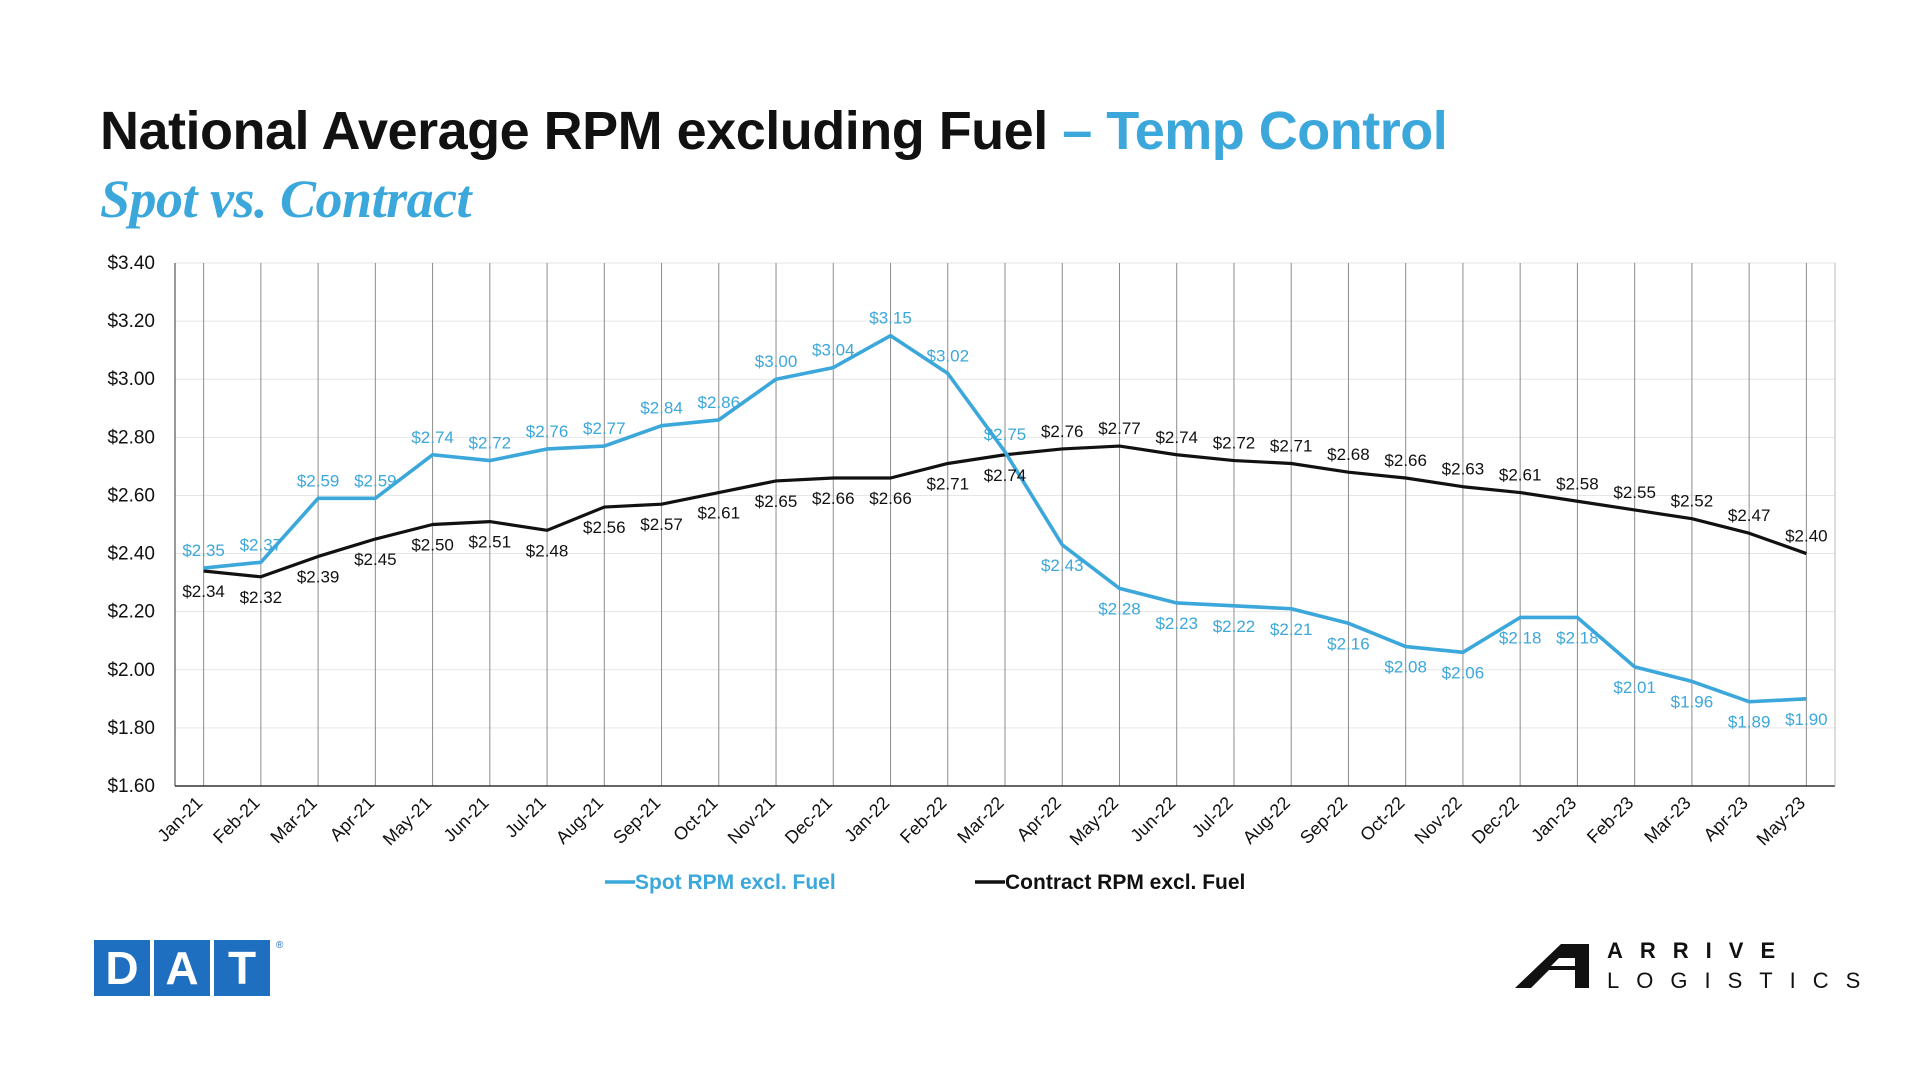  What do you see at coordinates (1152, 819) in the screenshot?
I see `x-tick-label: Jun-22` at bounding box center [1152, 819].